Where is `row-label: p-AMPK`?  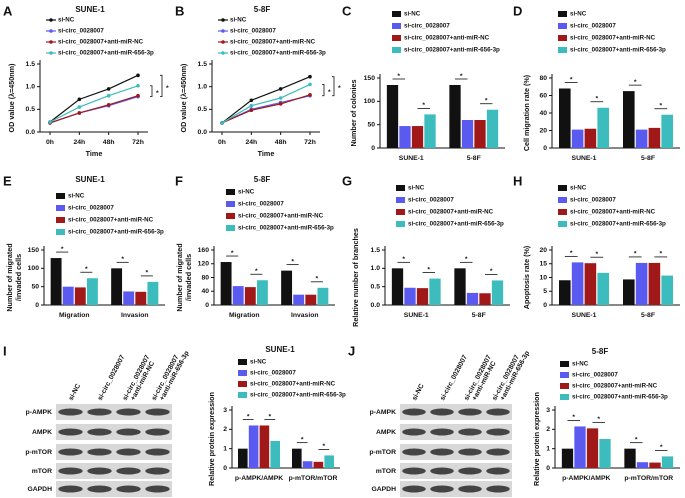
row-label: p-AMPK is located at coordinates (39, 412).